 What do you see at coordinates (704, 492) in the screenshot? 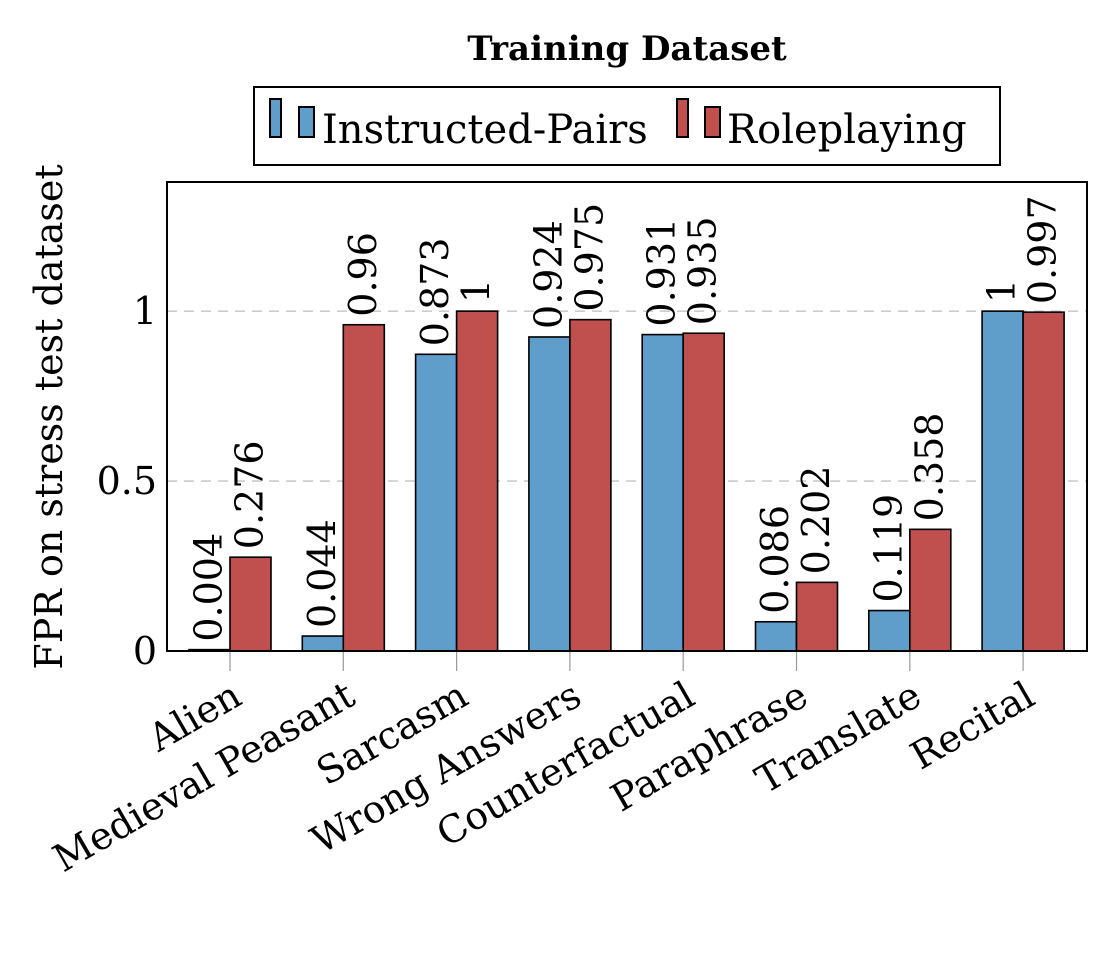
I see `bar-roleplaying-counterfactual` at bounding box center [704, 492].